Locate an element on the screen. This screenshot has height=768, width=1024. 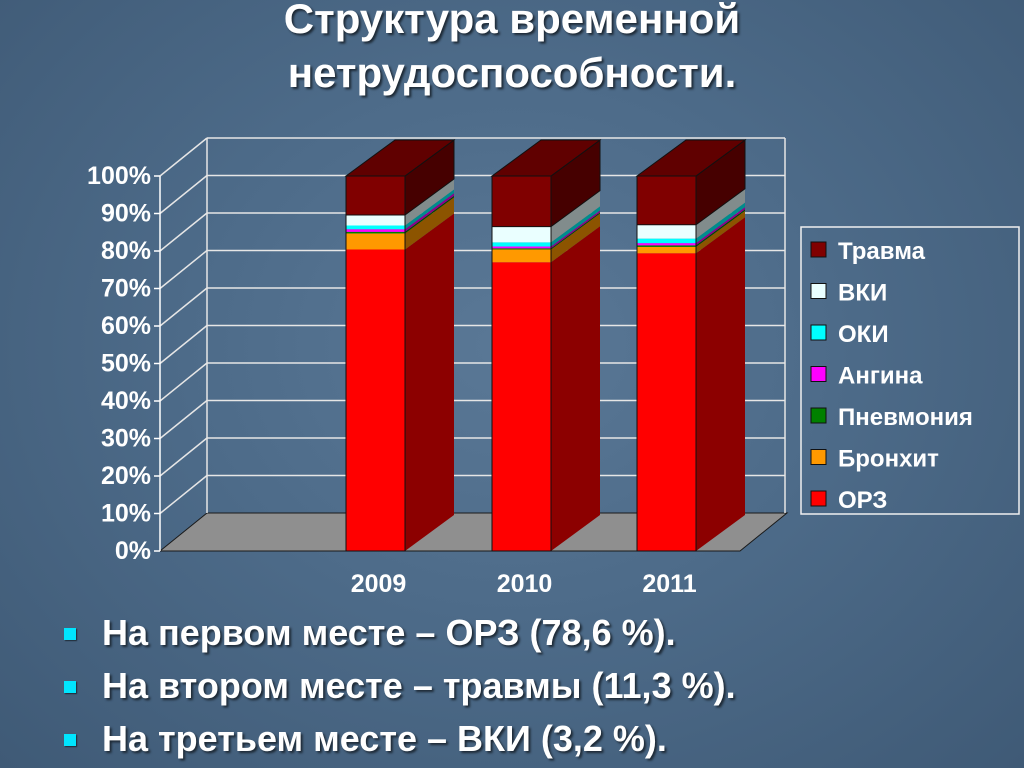
x-tick-label: 2011 is located at coordinates (669, 584).